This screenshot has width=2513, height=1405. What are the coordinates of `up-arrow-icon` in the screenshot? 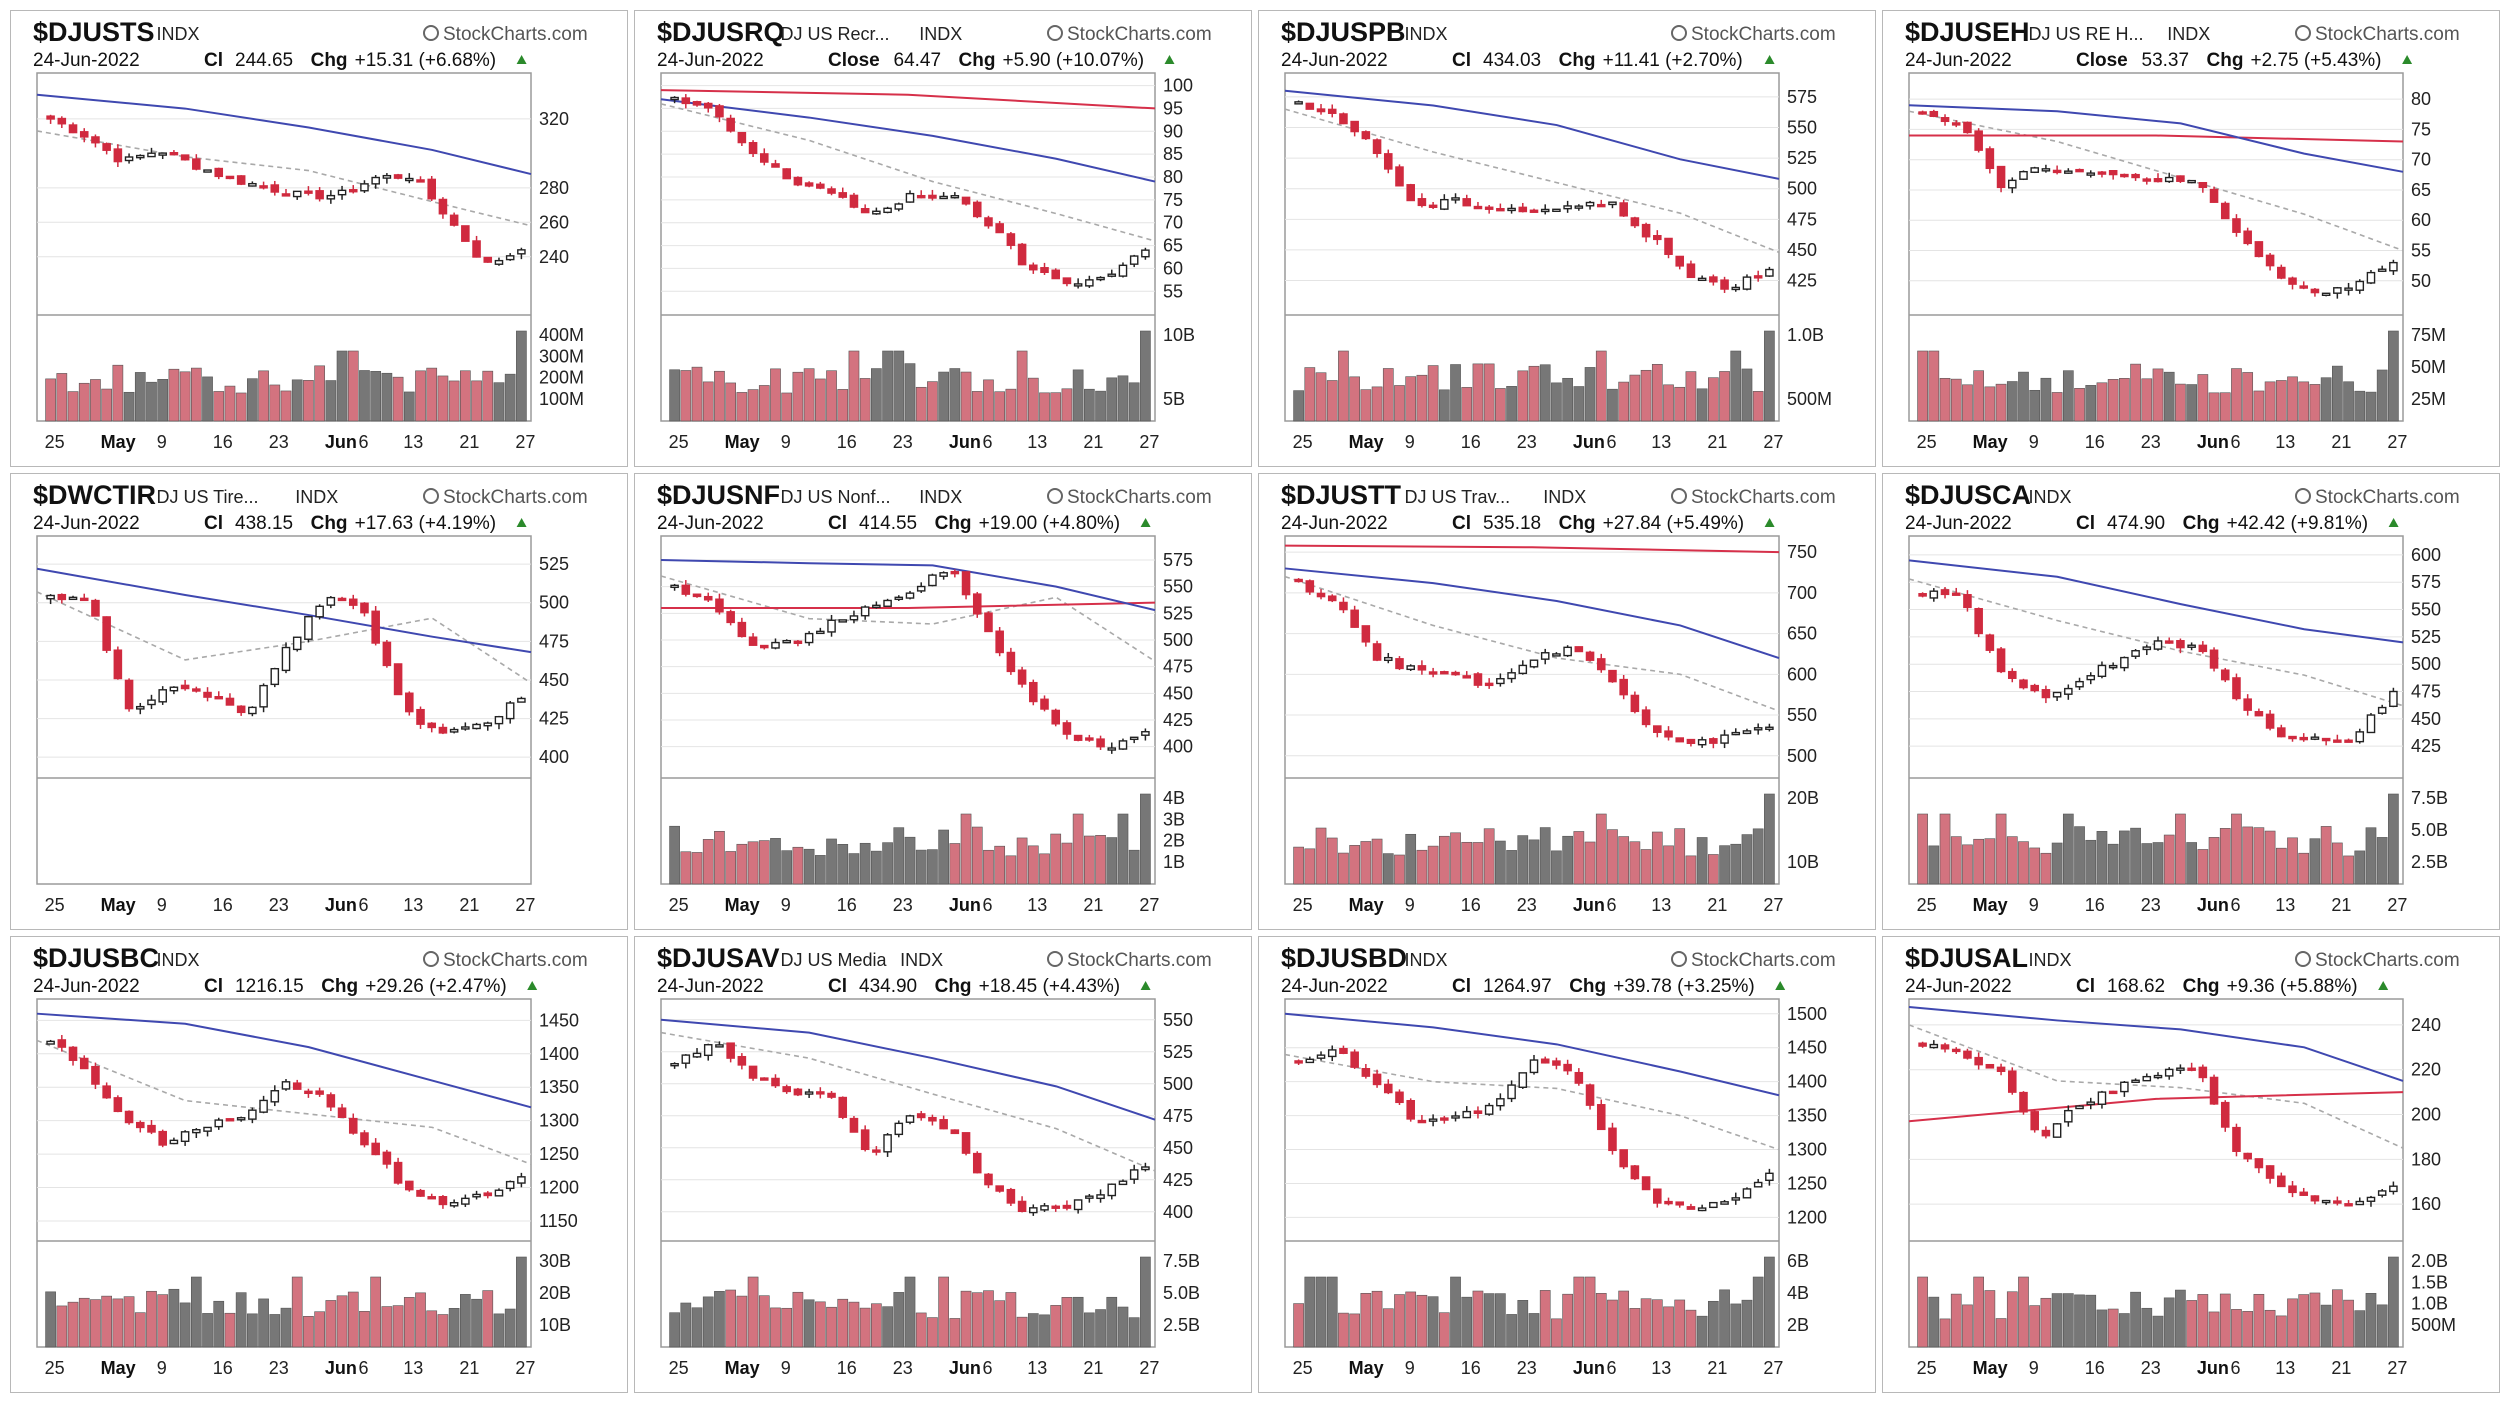 It's located at (1145, 522).